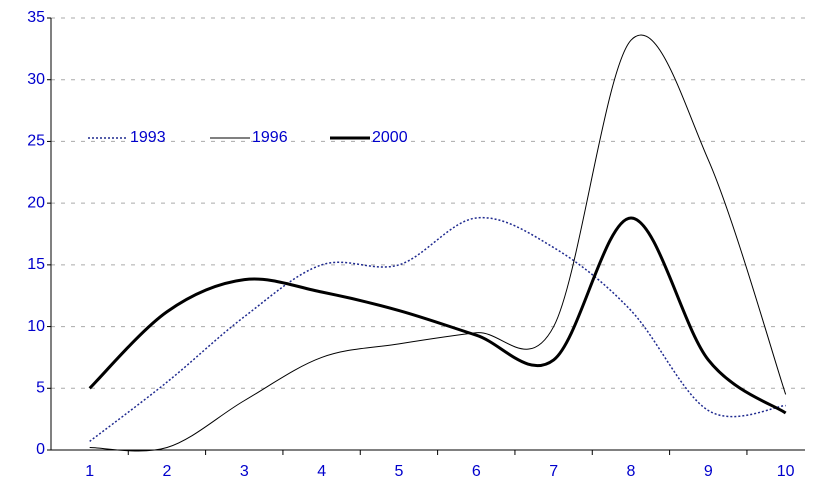 The image size is (816, 492). Describe the element at coordinates (36, 141) in the screenshot. I see `y-tick-label: 25` at that location.